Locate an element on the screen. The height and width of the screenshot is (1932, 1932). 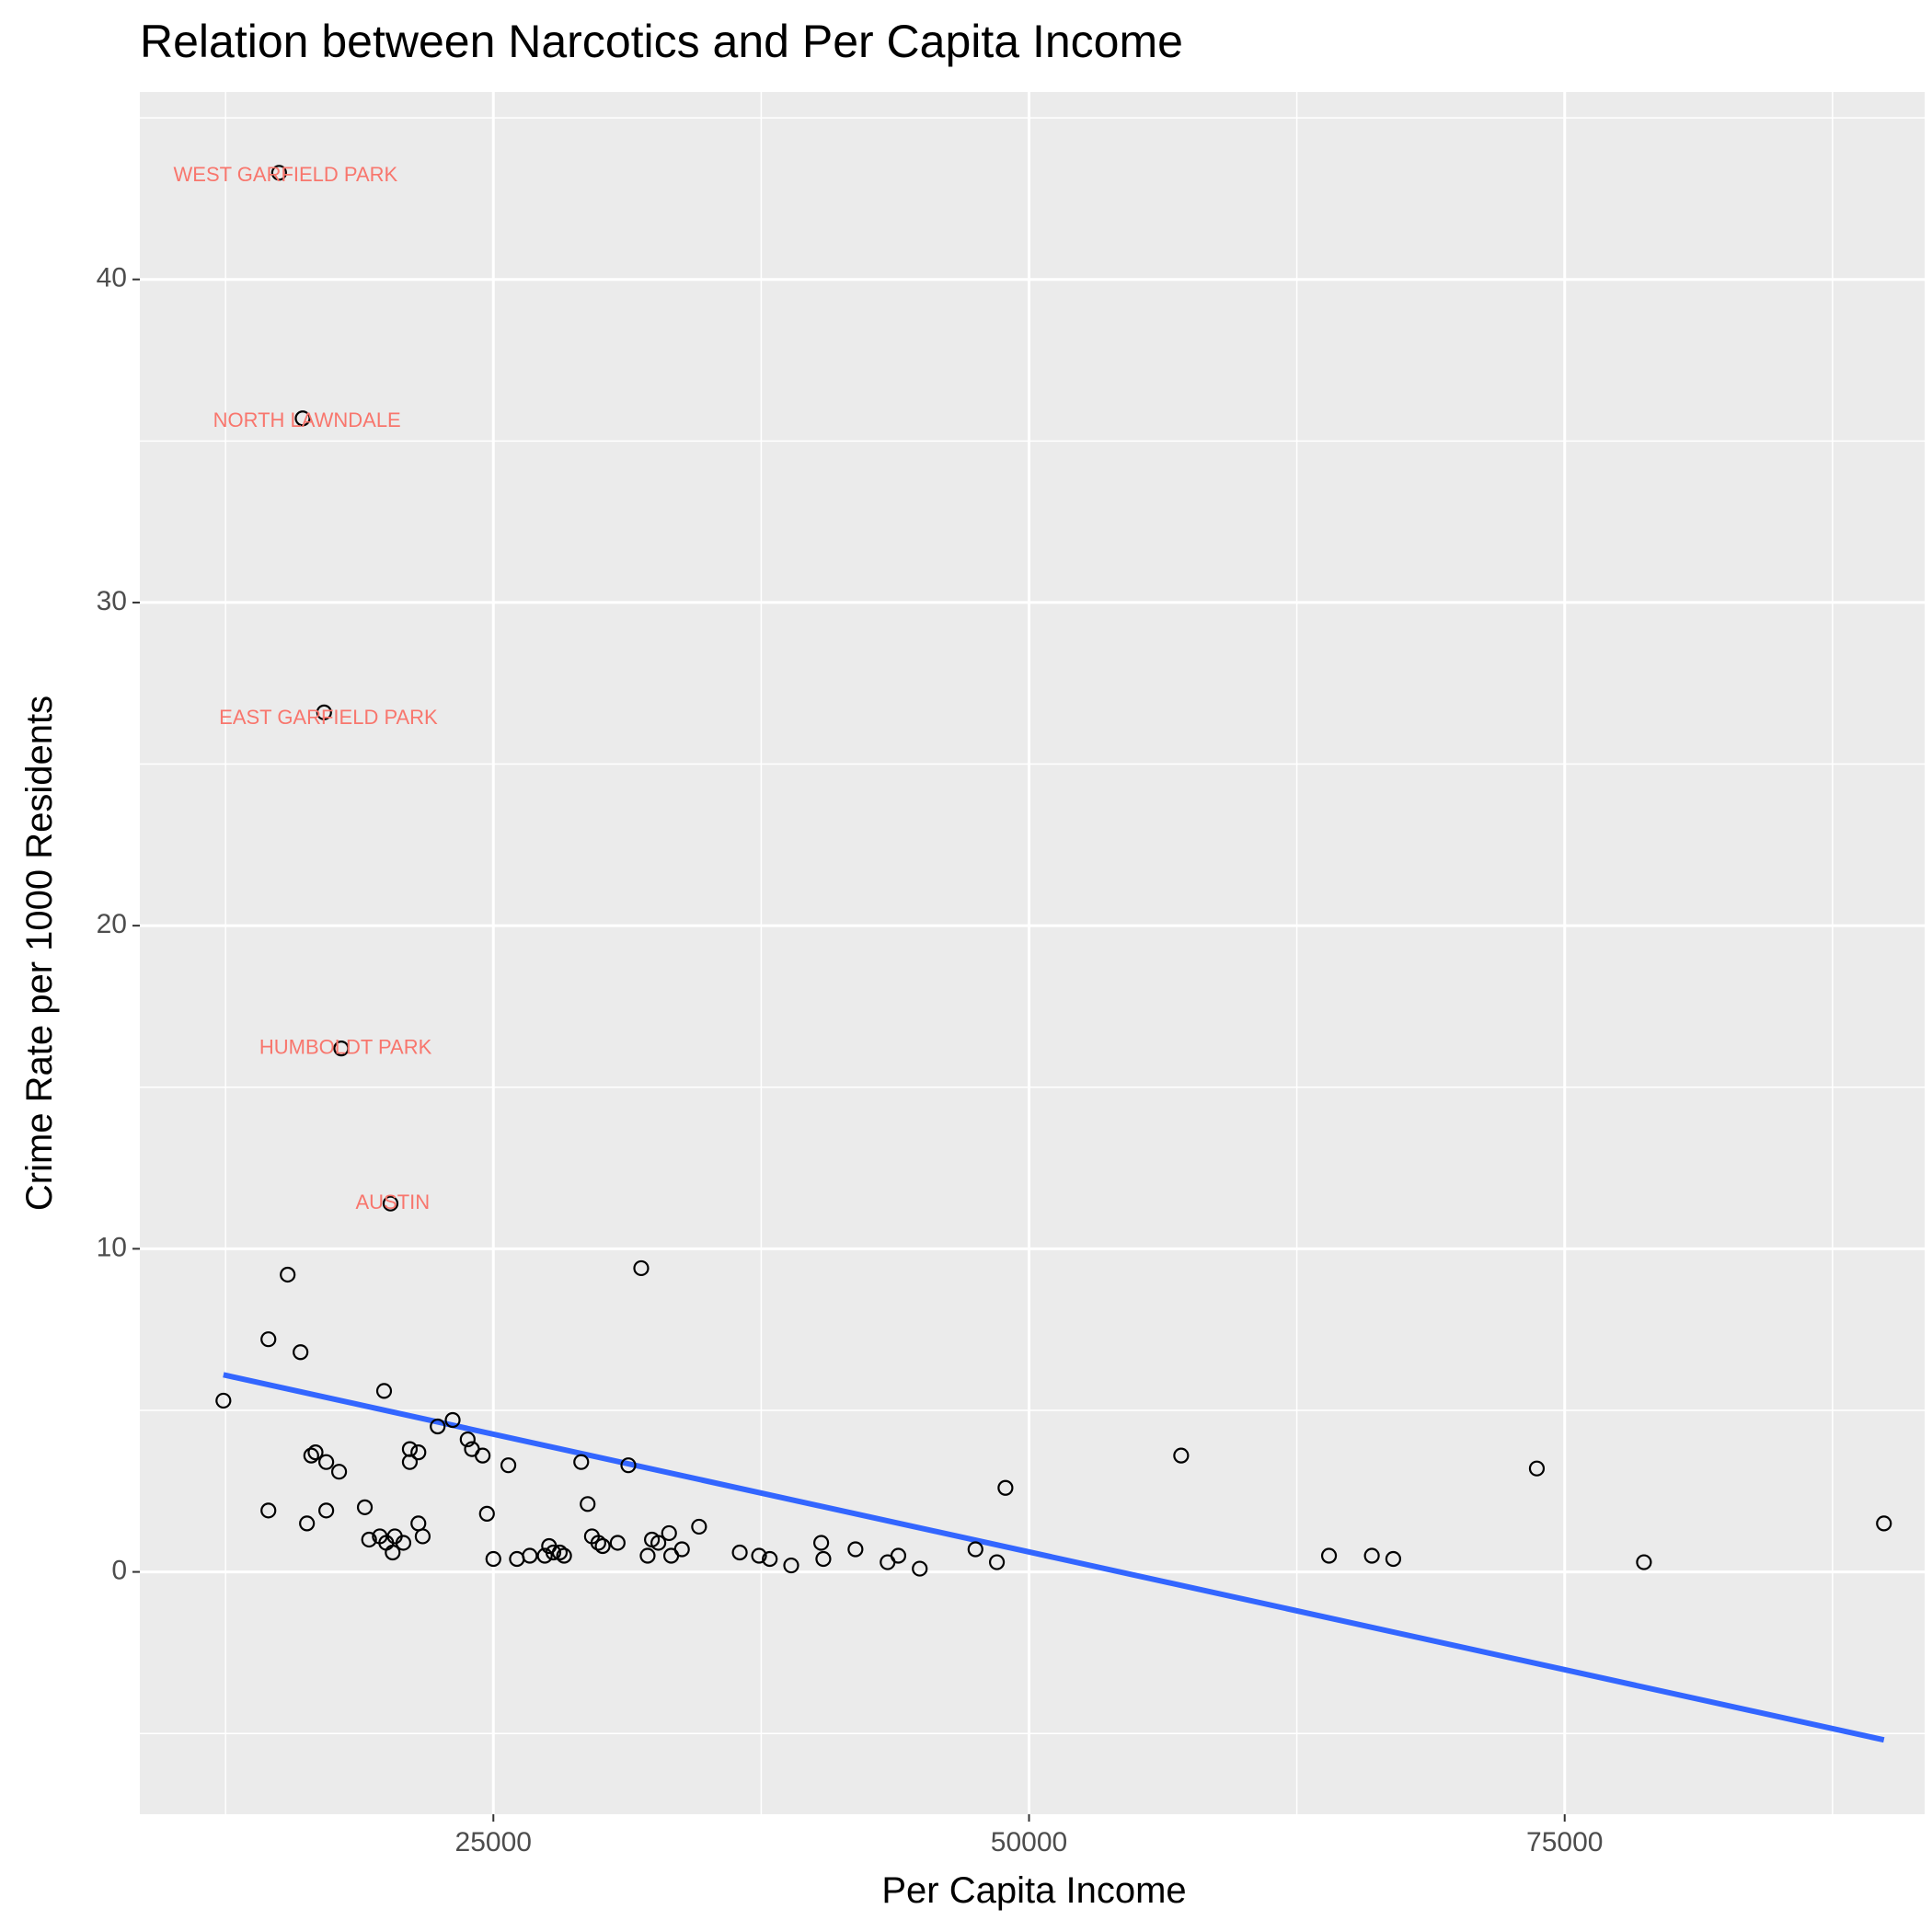
y-tick-label: 20 is located at coordinates (112, 924).